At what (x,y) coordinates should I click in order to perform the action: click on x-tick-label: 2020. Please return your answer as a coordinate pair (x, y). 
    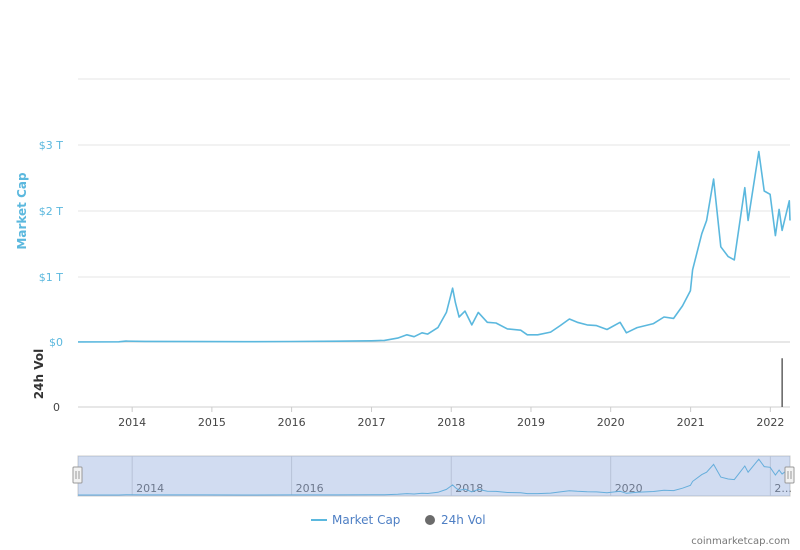
    Looking at the image, I should click on (611, 422).